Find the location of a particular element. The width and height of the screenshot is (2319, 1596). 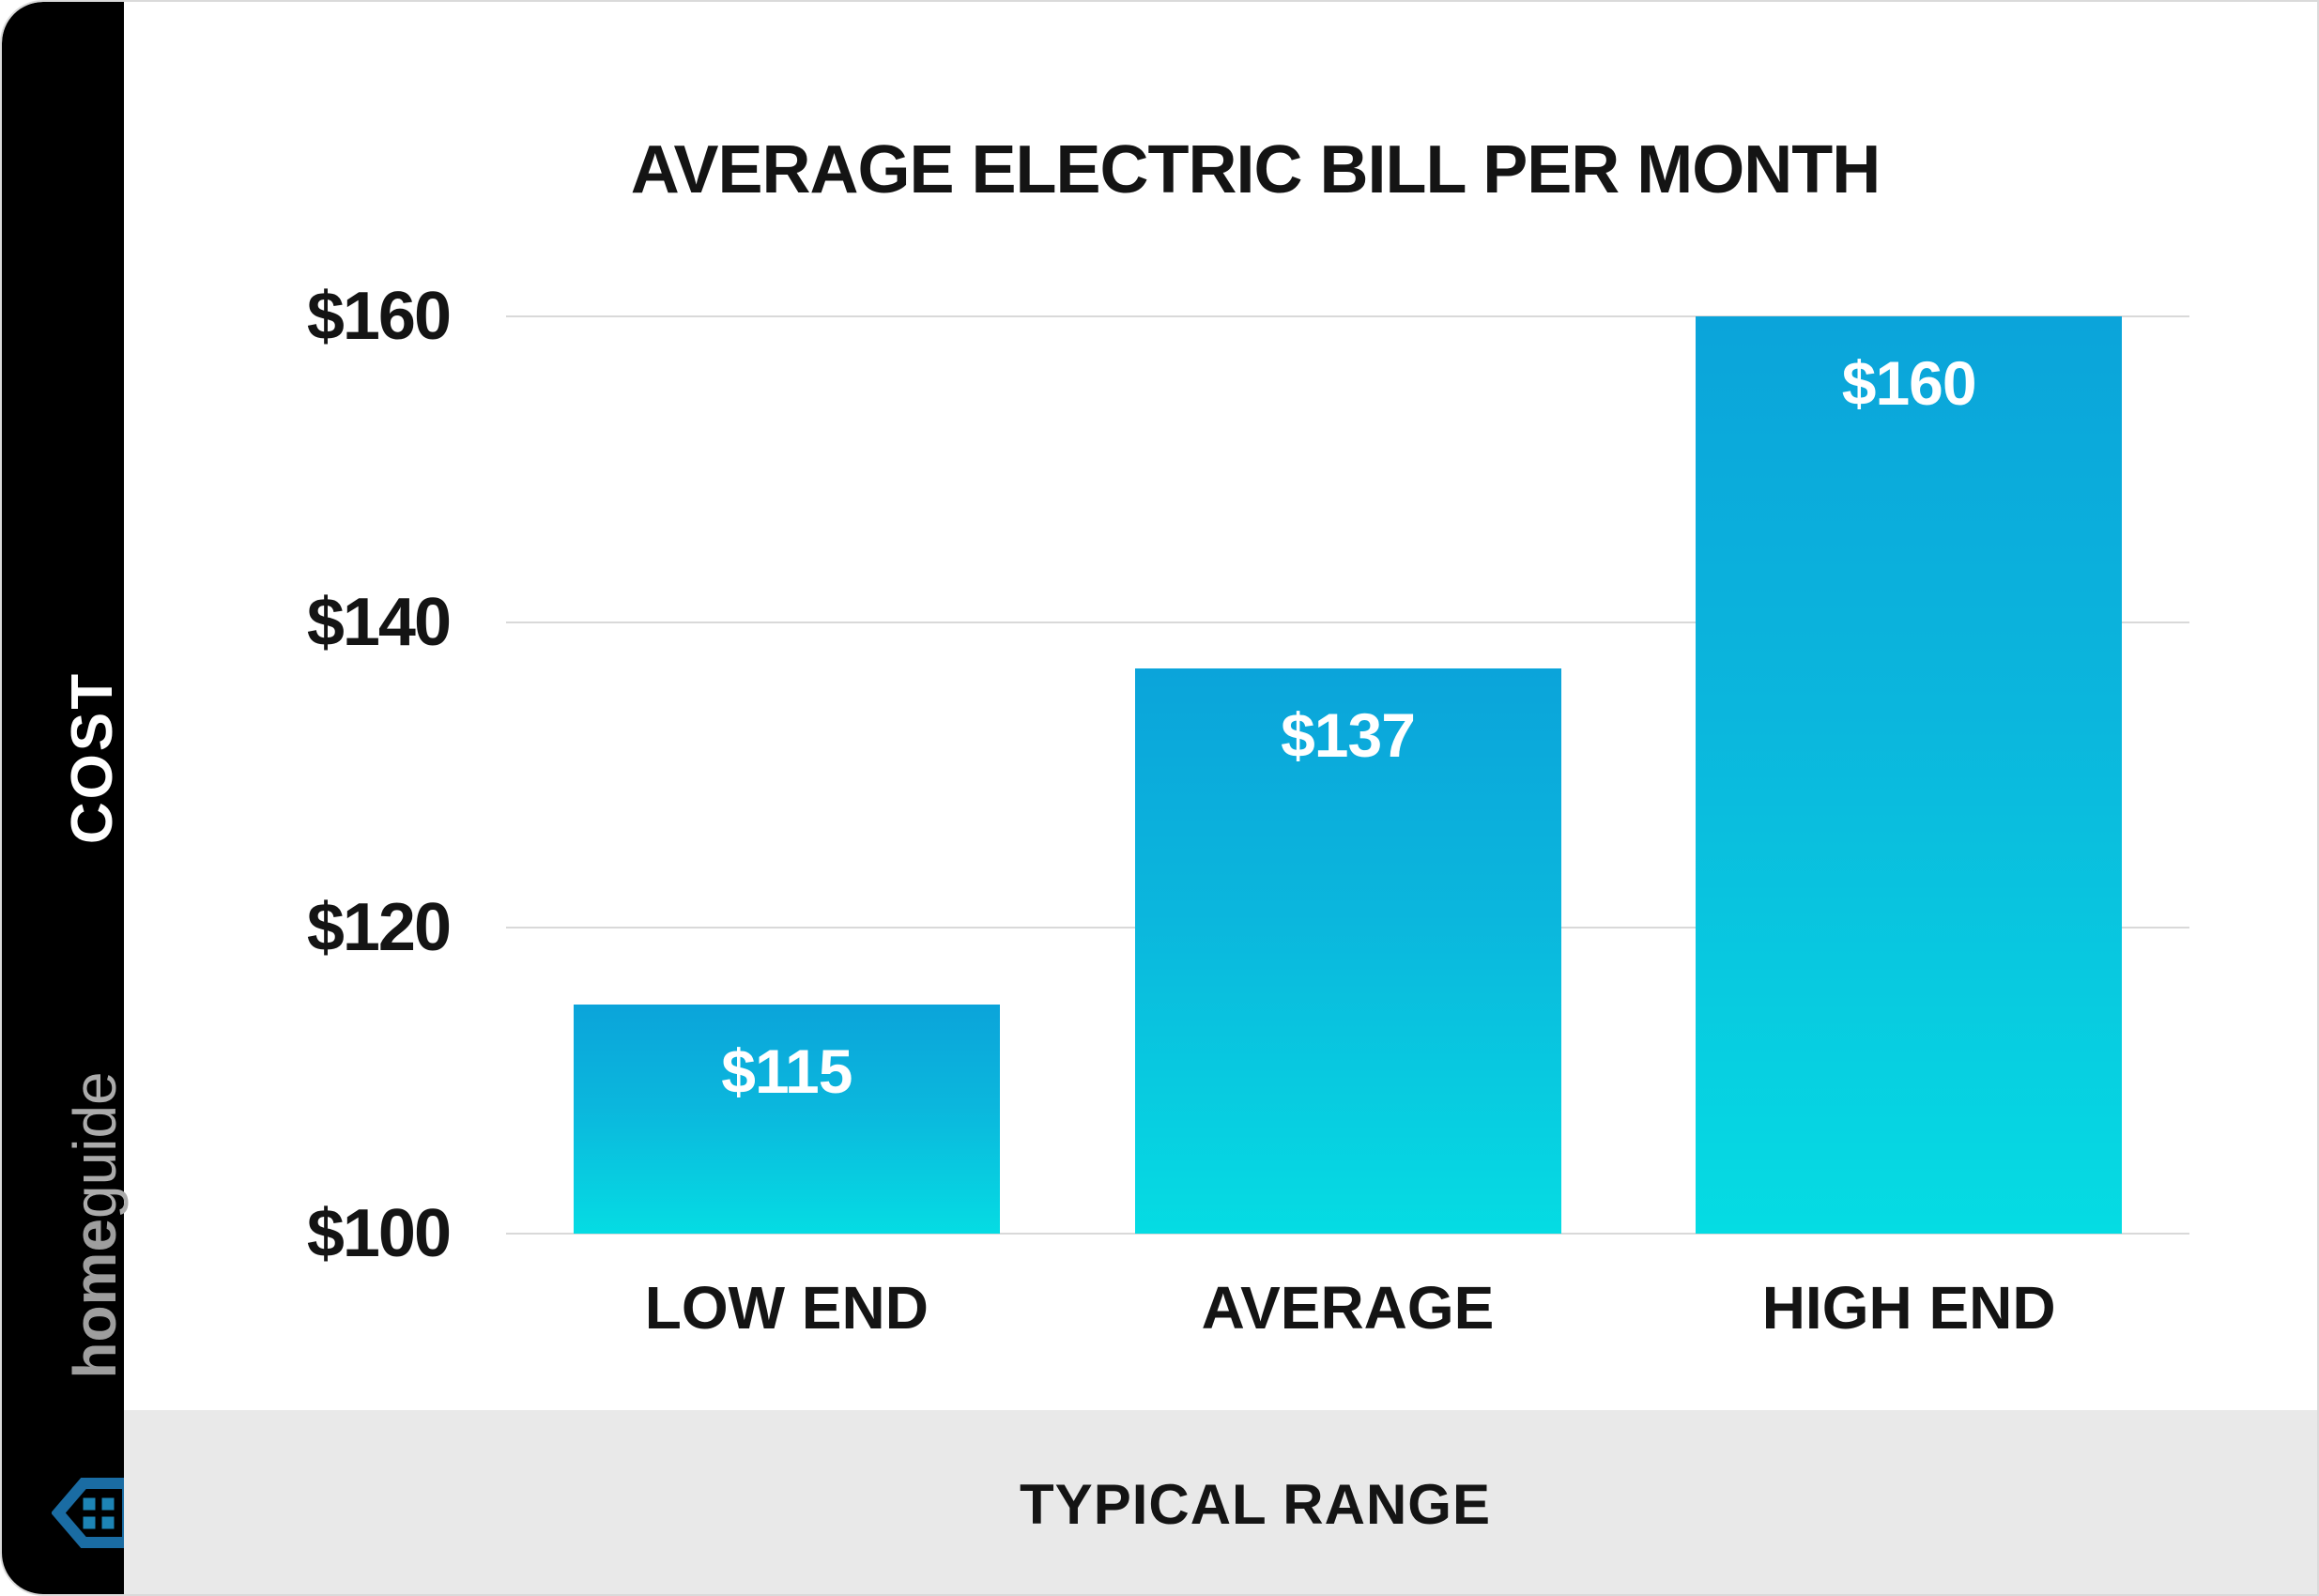

chart-title: AVERAGE ELECTRIC BILL PER MONTH is located at coordinates (1256, 170).